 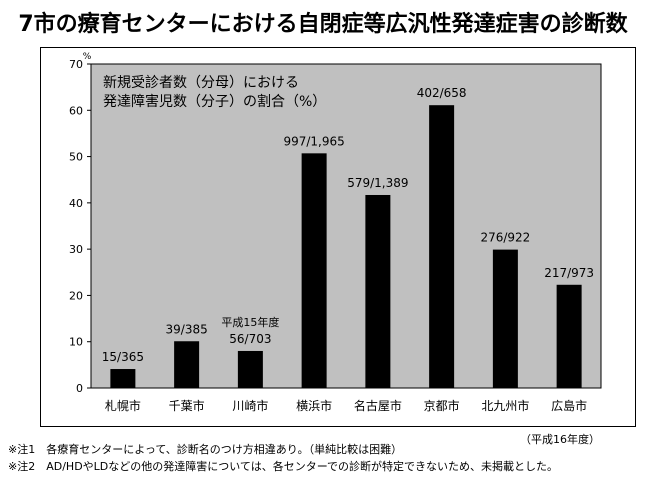 I want to click on legend-line-2: 発達障害児数（分子）の割合（%）, so click(x=214, y=101).